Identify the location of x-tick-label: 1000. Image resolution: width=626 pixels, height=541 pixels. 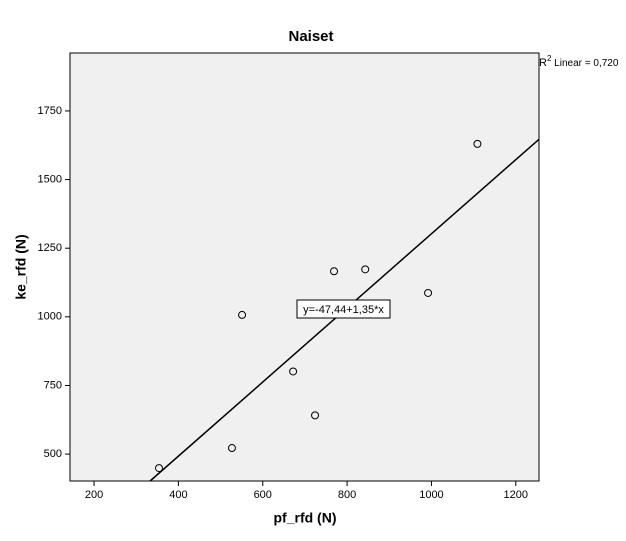
(431, 495).